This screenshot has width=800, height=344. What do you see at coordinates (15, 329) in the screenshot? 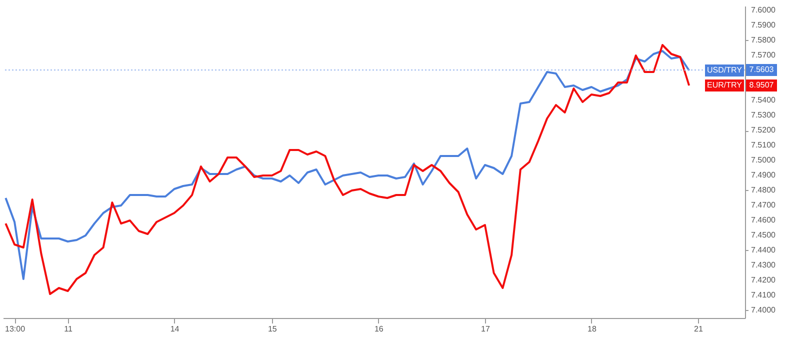
I see `x-tick-label: 13:00` at bounding box center [15, 329].